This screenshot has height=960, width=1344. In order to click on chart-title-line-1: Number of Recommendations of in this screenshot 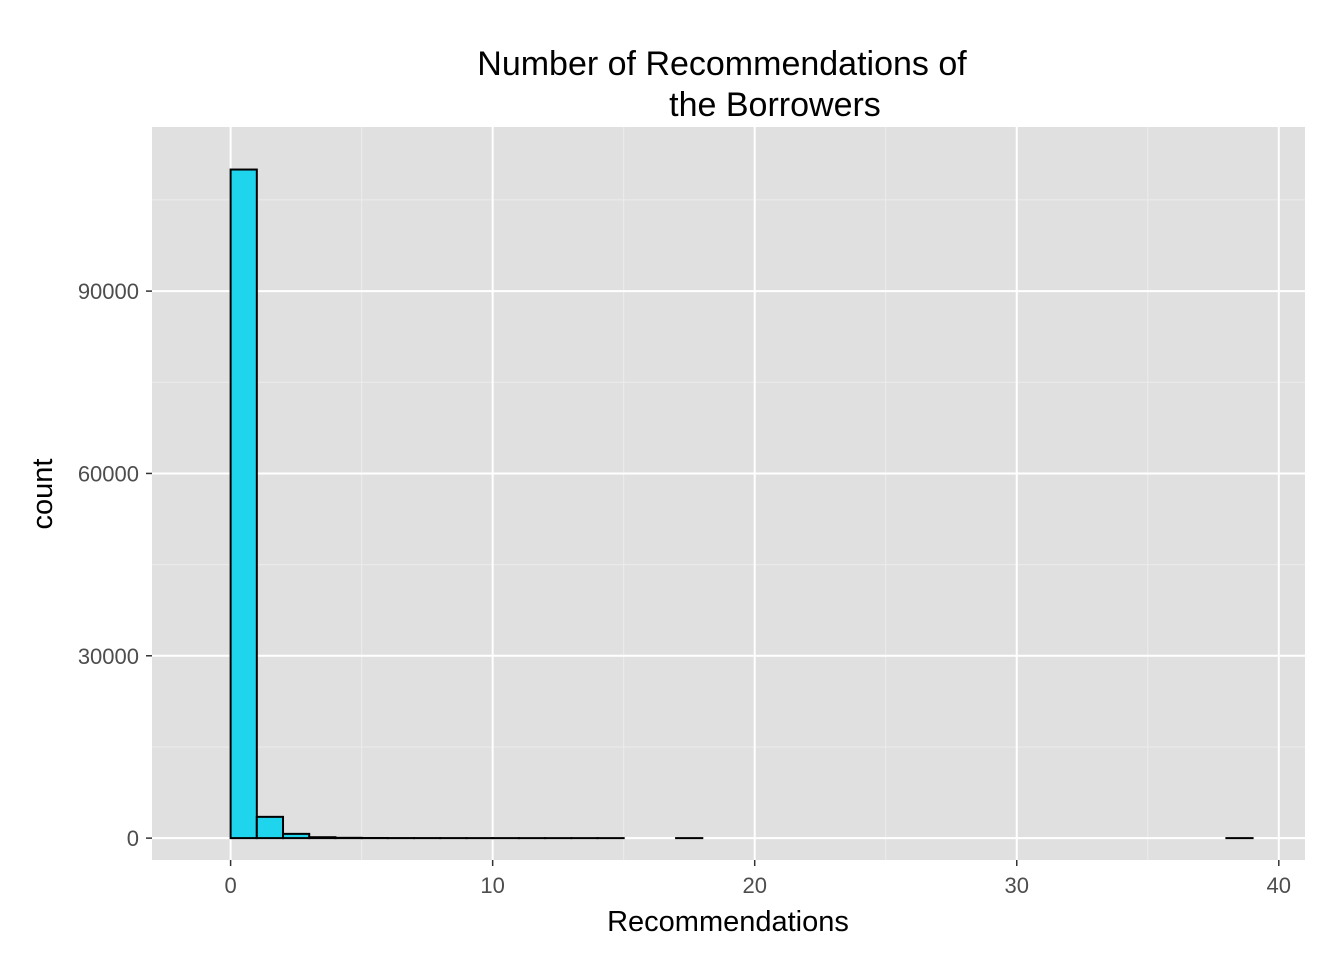, I will do `click(722, 64)`.